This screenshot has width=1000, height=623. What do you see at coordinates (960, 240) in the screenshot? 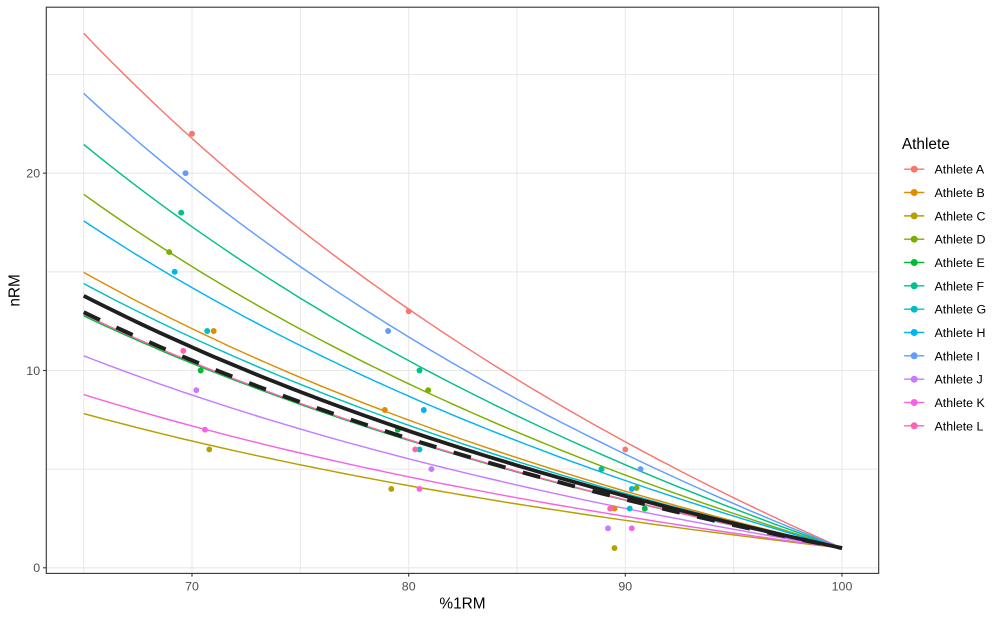
I see `svg-text: Athlete D` at bounding box center [960, 240].